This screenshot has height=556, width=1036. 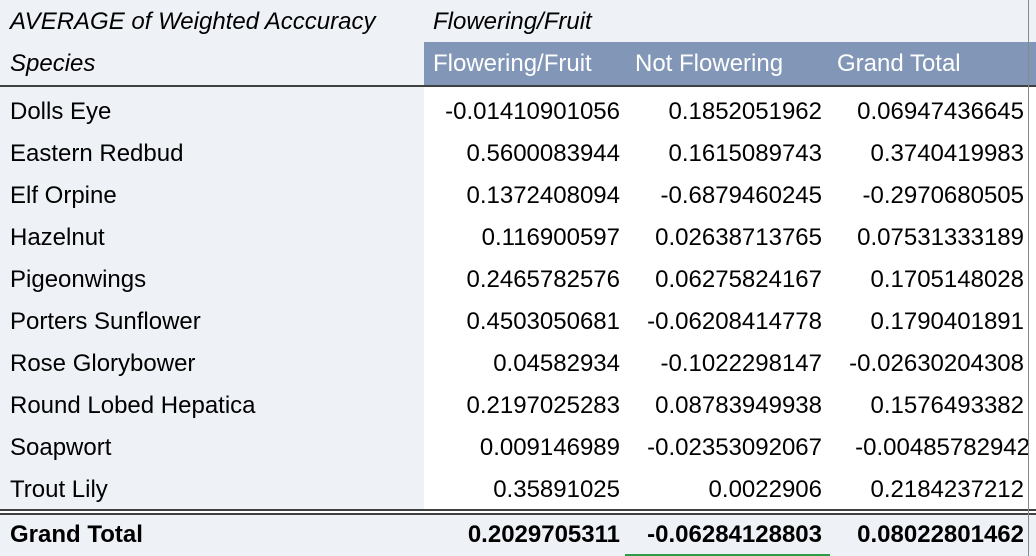 What do you see at coordinates (709, 63) in the screenshot?
I see `column-header-not-flowering: Not Flowering` at bounding box center [709, 63].